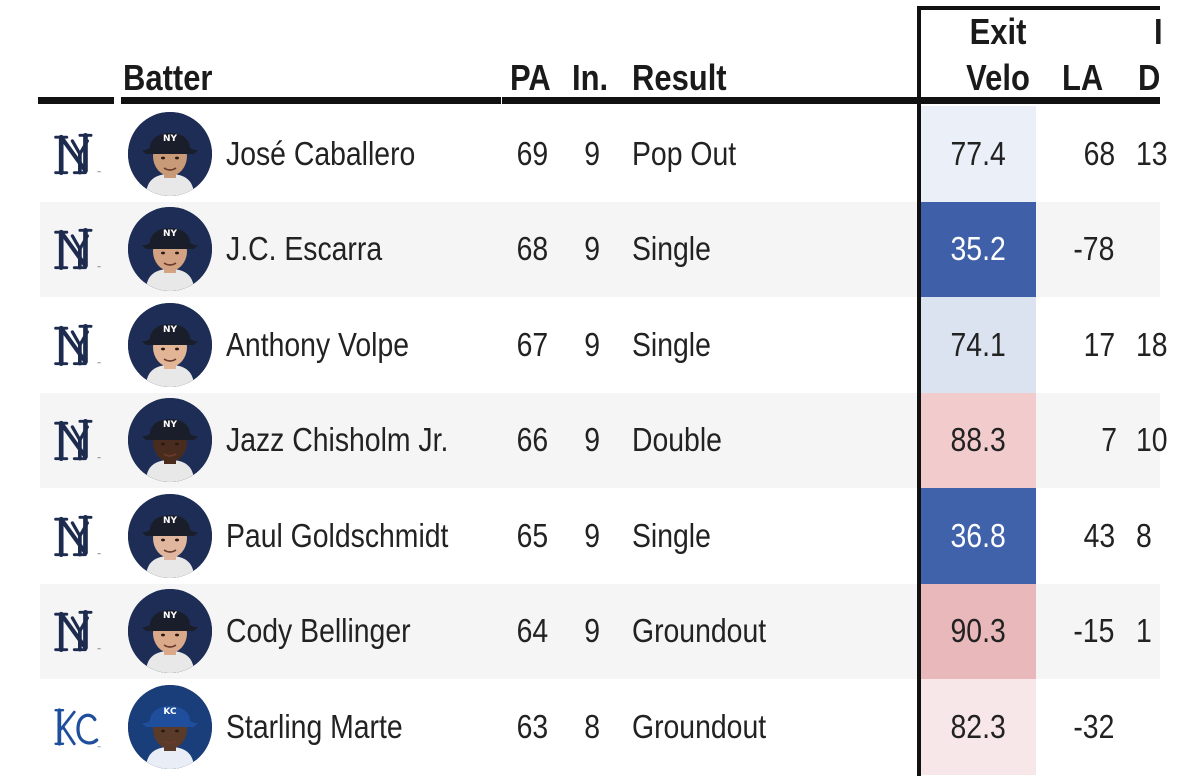 This screenshot has height=776, width=1200. What do you see at coordinates (532, 249) in the screenshot?
I see `plate-appearance: 68` at bounding box center [532, 249].